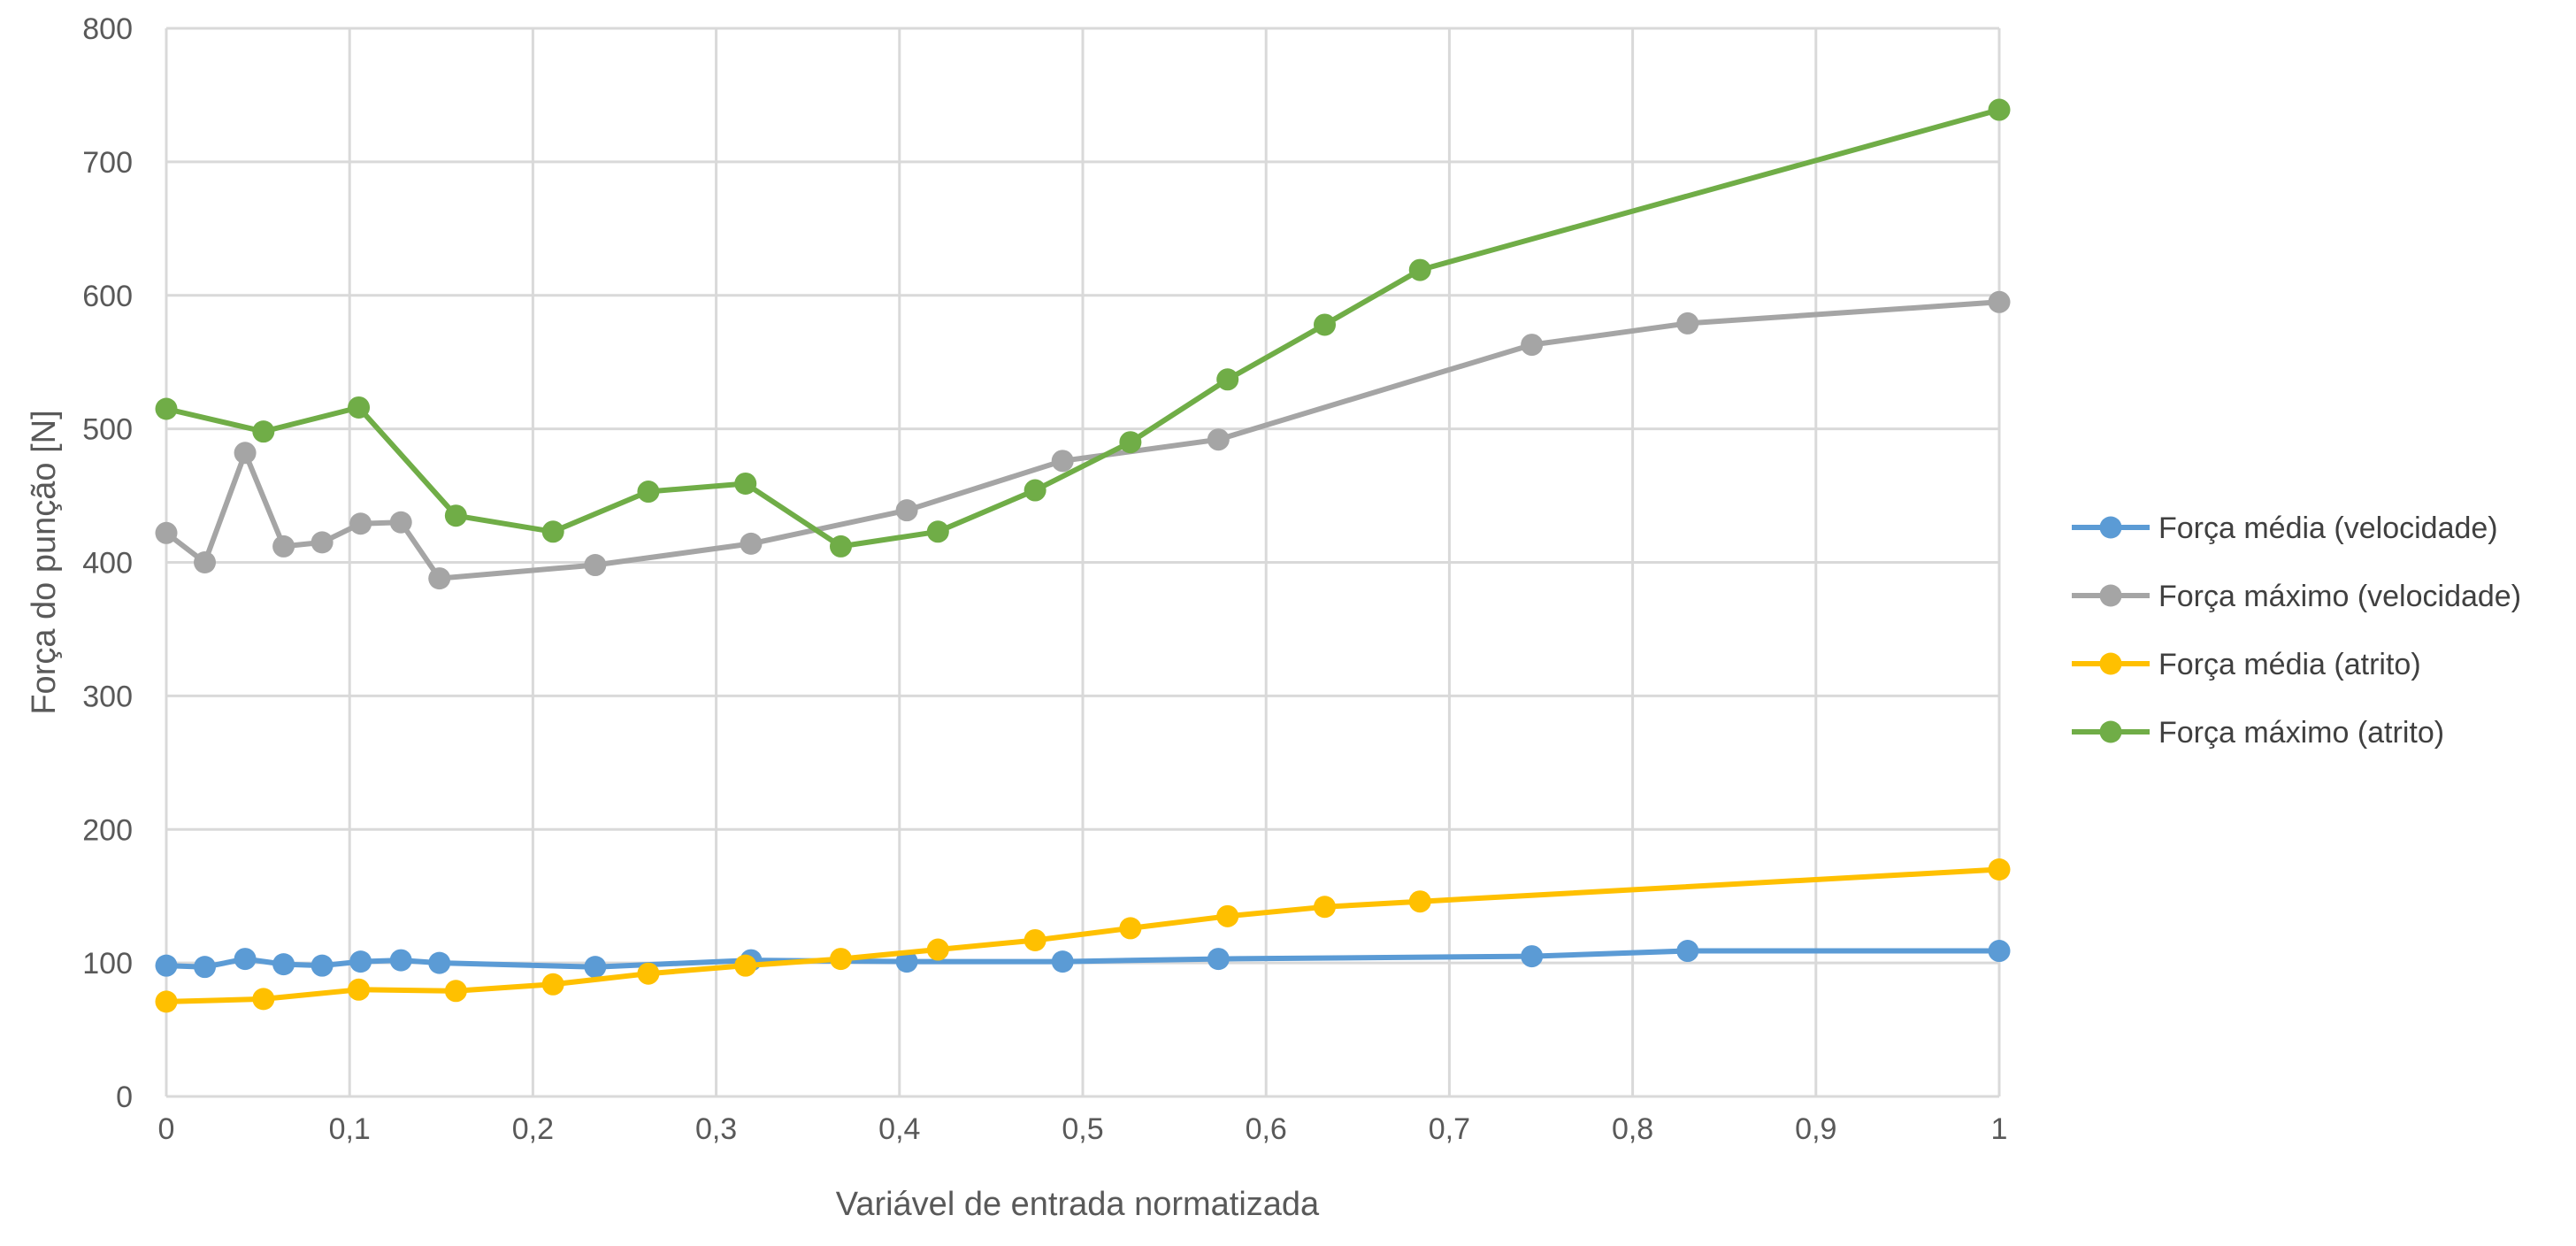  What do you see at coordinates (107, 696) in the screenshot?
I see `y-tick-label: 300` at bounding box center [107, 696].